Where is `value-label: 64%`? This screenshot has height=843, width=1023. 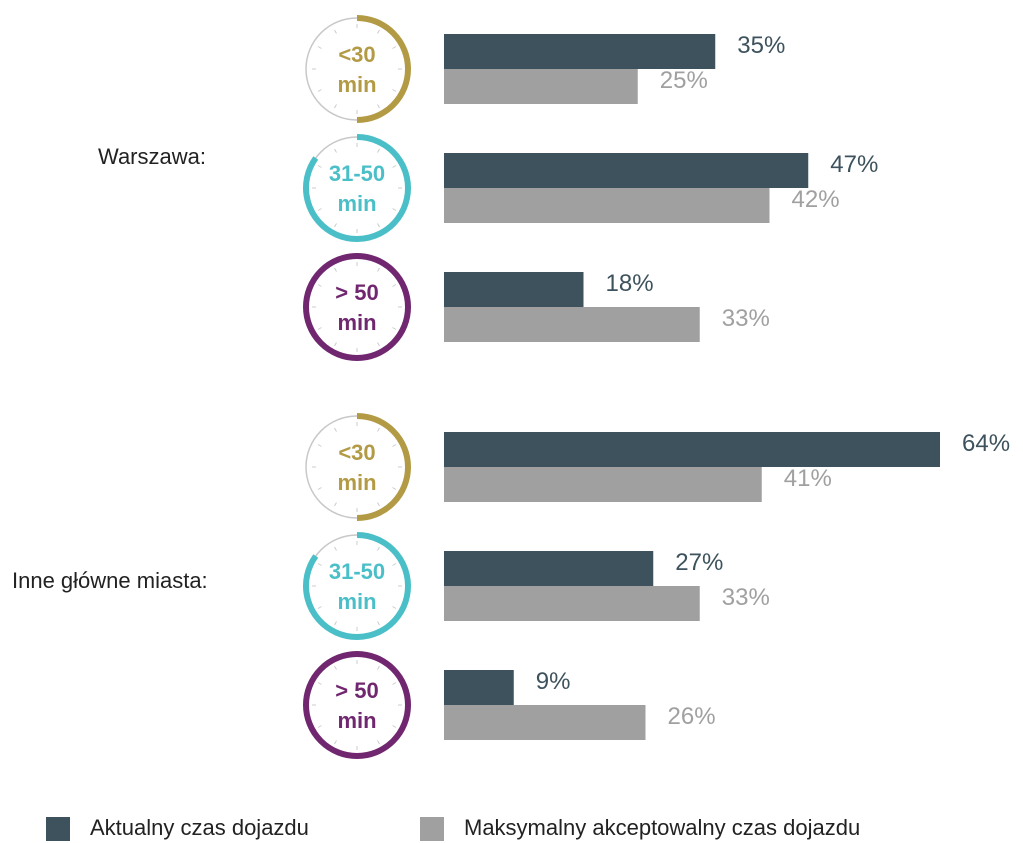
value-label: 64% is located at coordinates (986, 443).